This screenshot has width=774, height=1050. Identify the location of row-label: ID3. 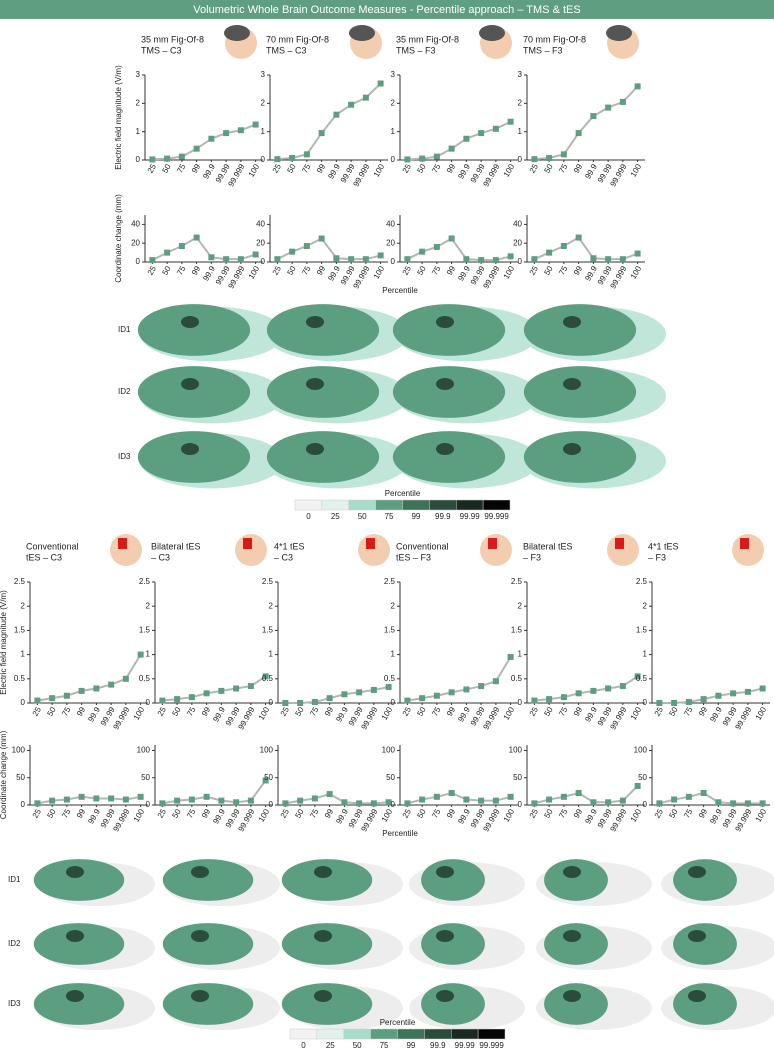
(124, 456).